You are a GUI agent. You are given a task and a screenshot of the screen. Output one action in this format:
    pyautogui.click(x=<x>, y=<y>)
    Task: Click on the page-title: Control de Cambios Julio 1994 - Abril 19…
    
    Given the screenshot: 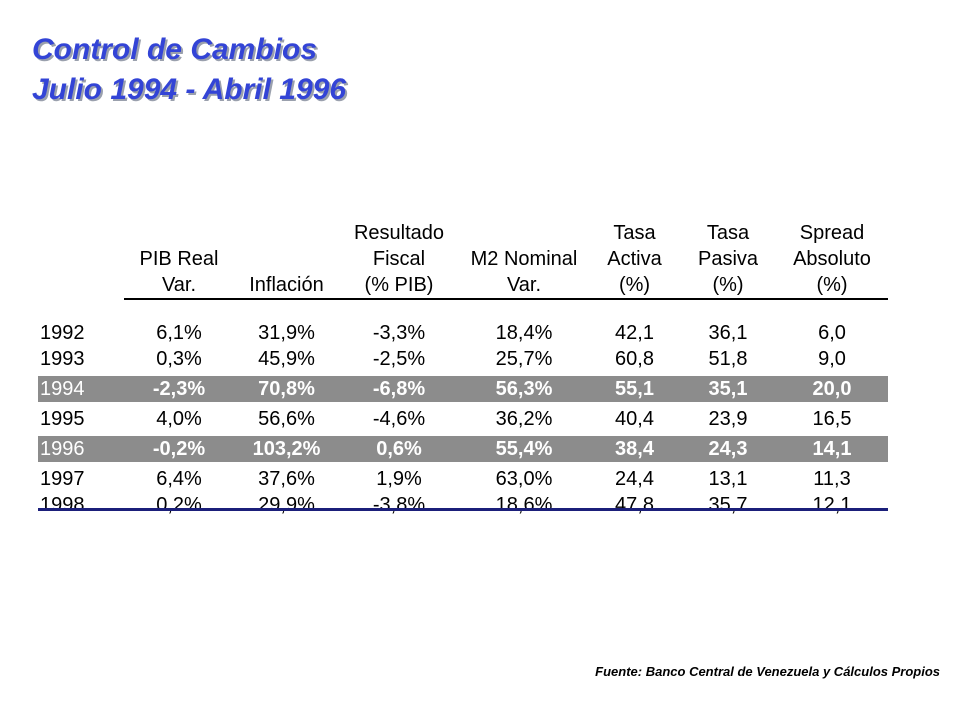 What is the action you would take?
    pyautogui.click(x=189, y=70)
    